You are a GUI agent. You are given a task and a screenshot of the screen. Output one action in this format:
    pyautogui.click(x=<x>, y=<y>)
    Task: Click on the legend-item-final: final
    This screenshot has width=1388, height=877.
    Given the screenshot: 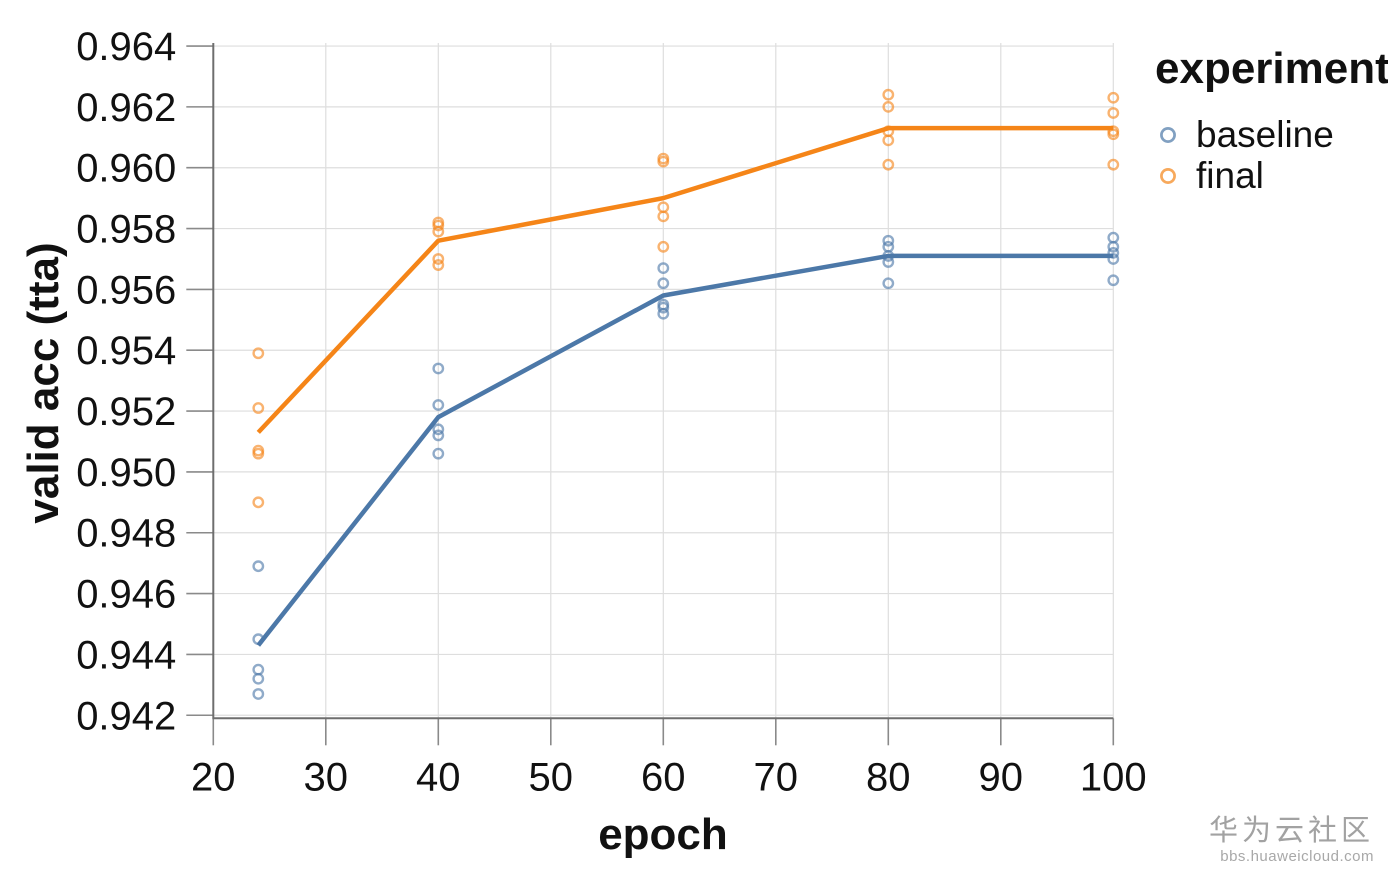 What is the action you would take?
    pyautogui.click(x=1271, y=175)
    